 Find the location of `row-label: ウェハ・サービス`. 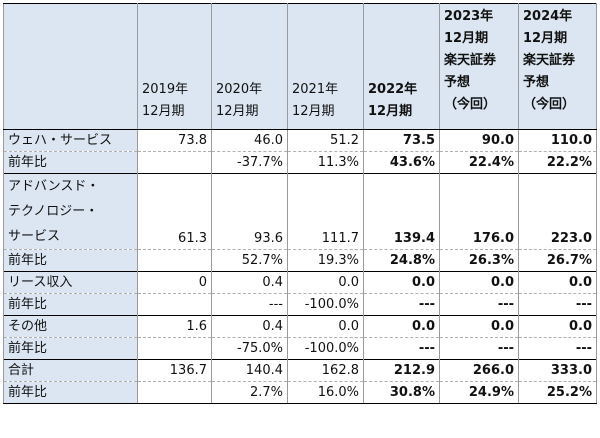

row-label: ウェハ・サービス is located at coordinates (70, 140).